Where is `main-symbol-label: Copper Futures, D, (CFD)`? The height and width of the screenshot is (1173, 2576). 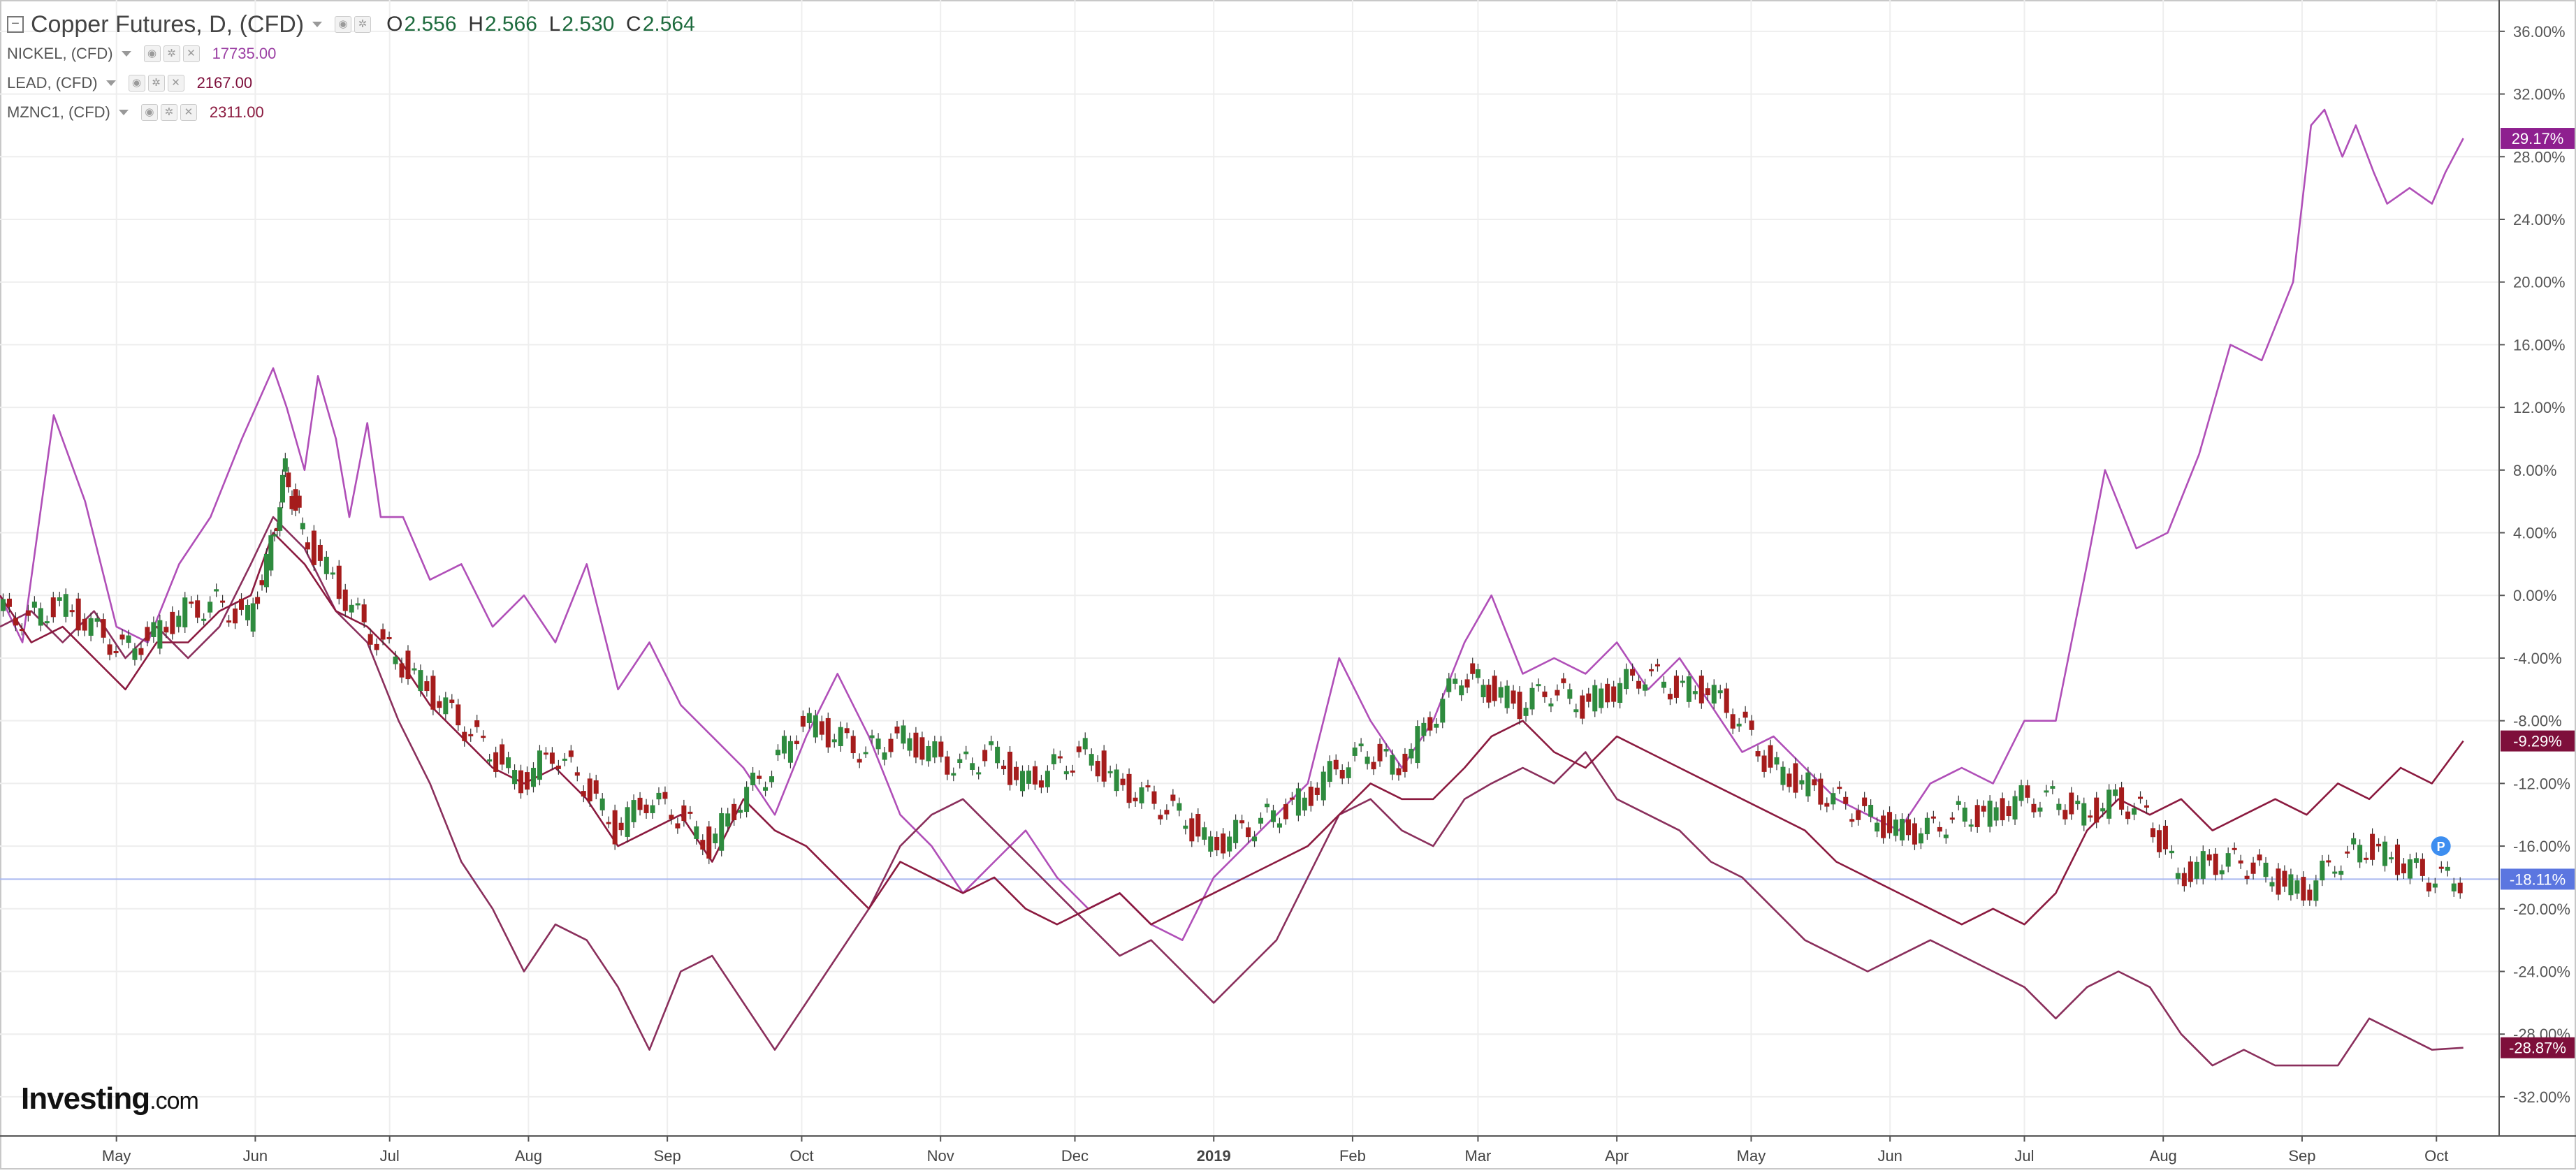
main-symbol-label: Copper Futures, D, (CFD) is located at coordinates (168, 24).